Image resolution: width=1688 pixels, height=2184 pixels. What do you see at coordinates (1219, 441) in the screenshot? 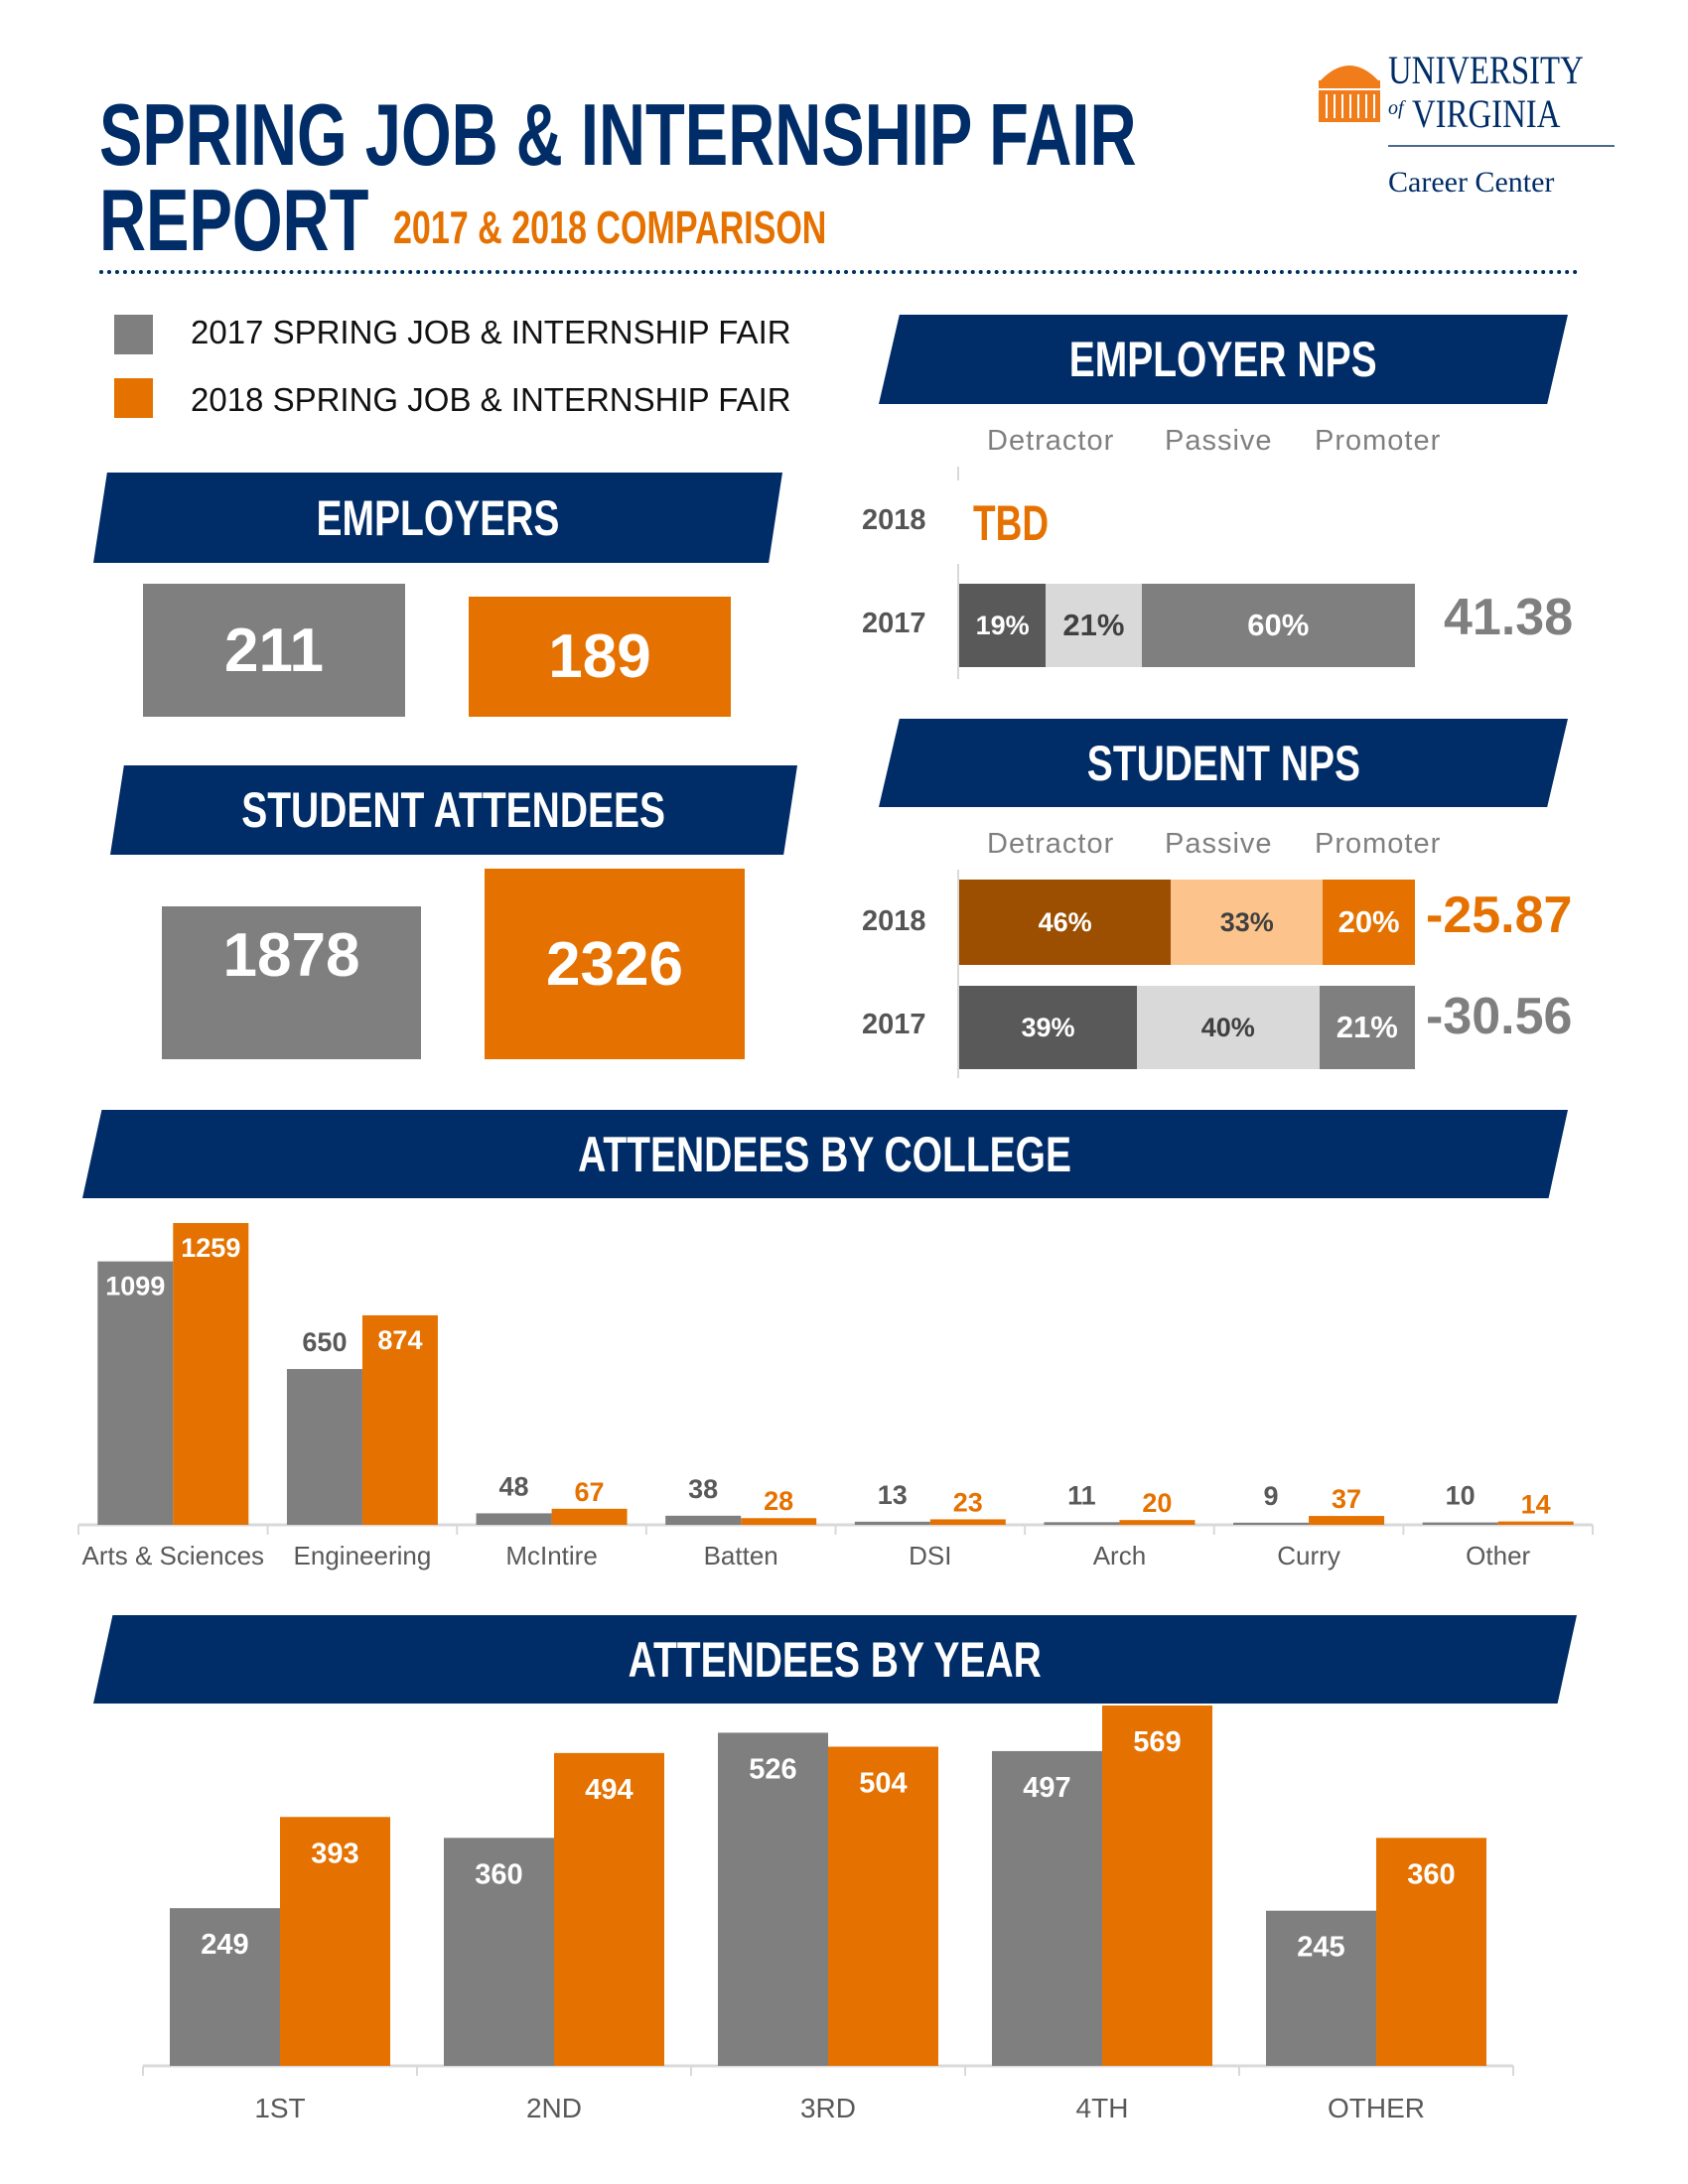
I see `employer-nps-col-passive: Passive` at bounding box center [1219, 441].